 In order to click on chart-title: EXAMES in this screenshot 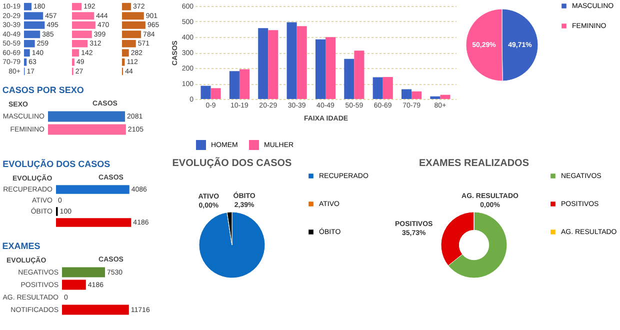, I will do `click(21, 246)`.